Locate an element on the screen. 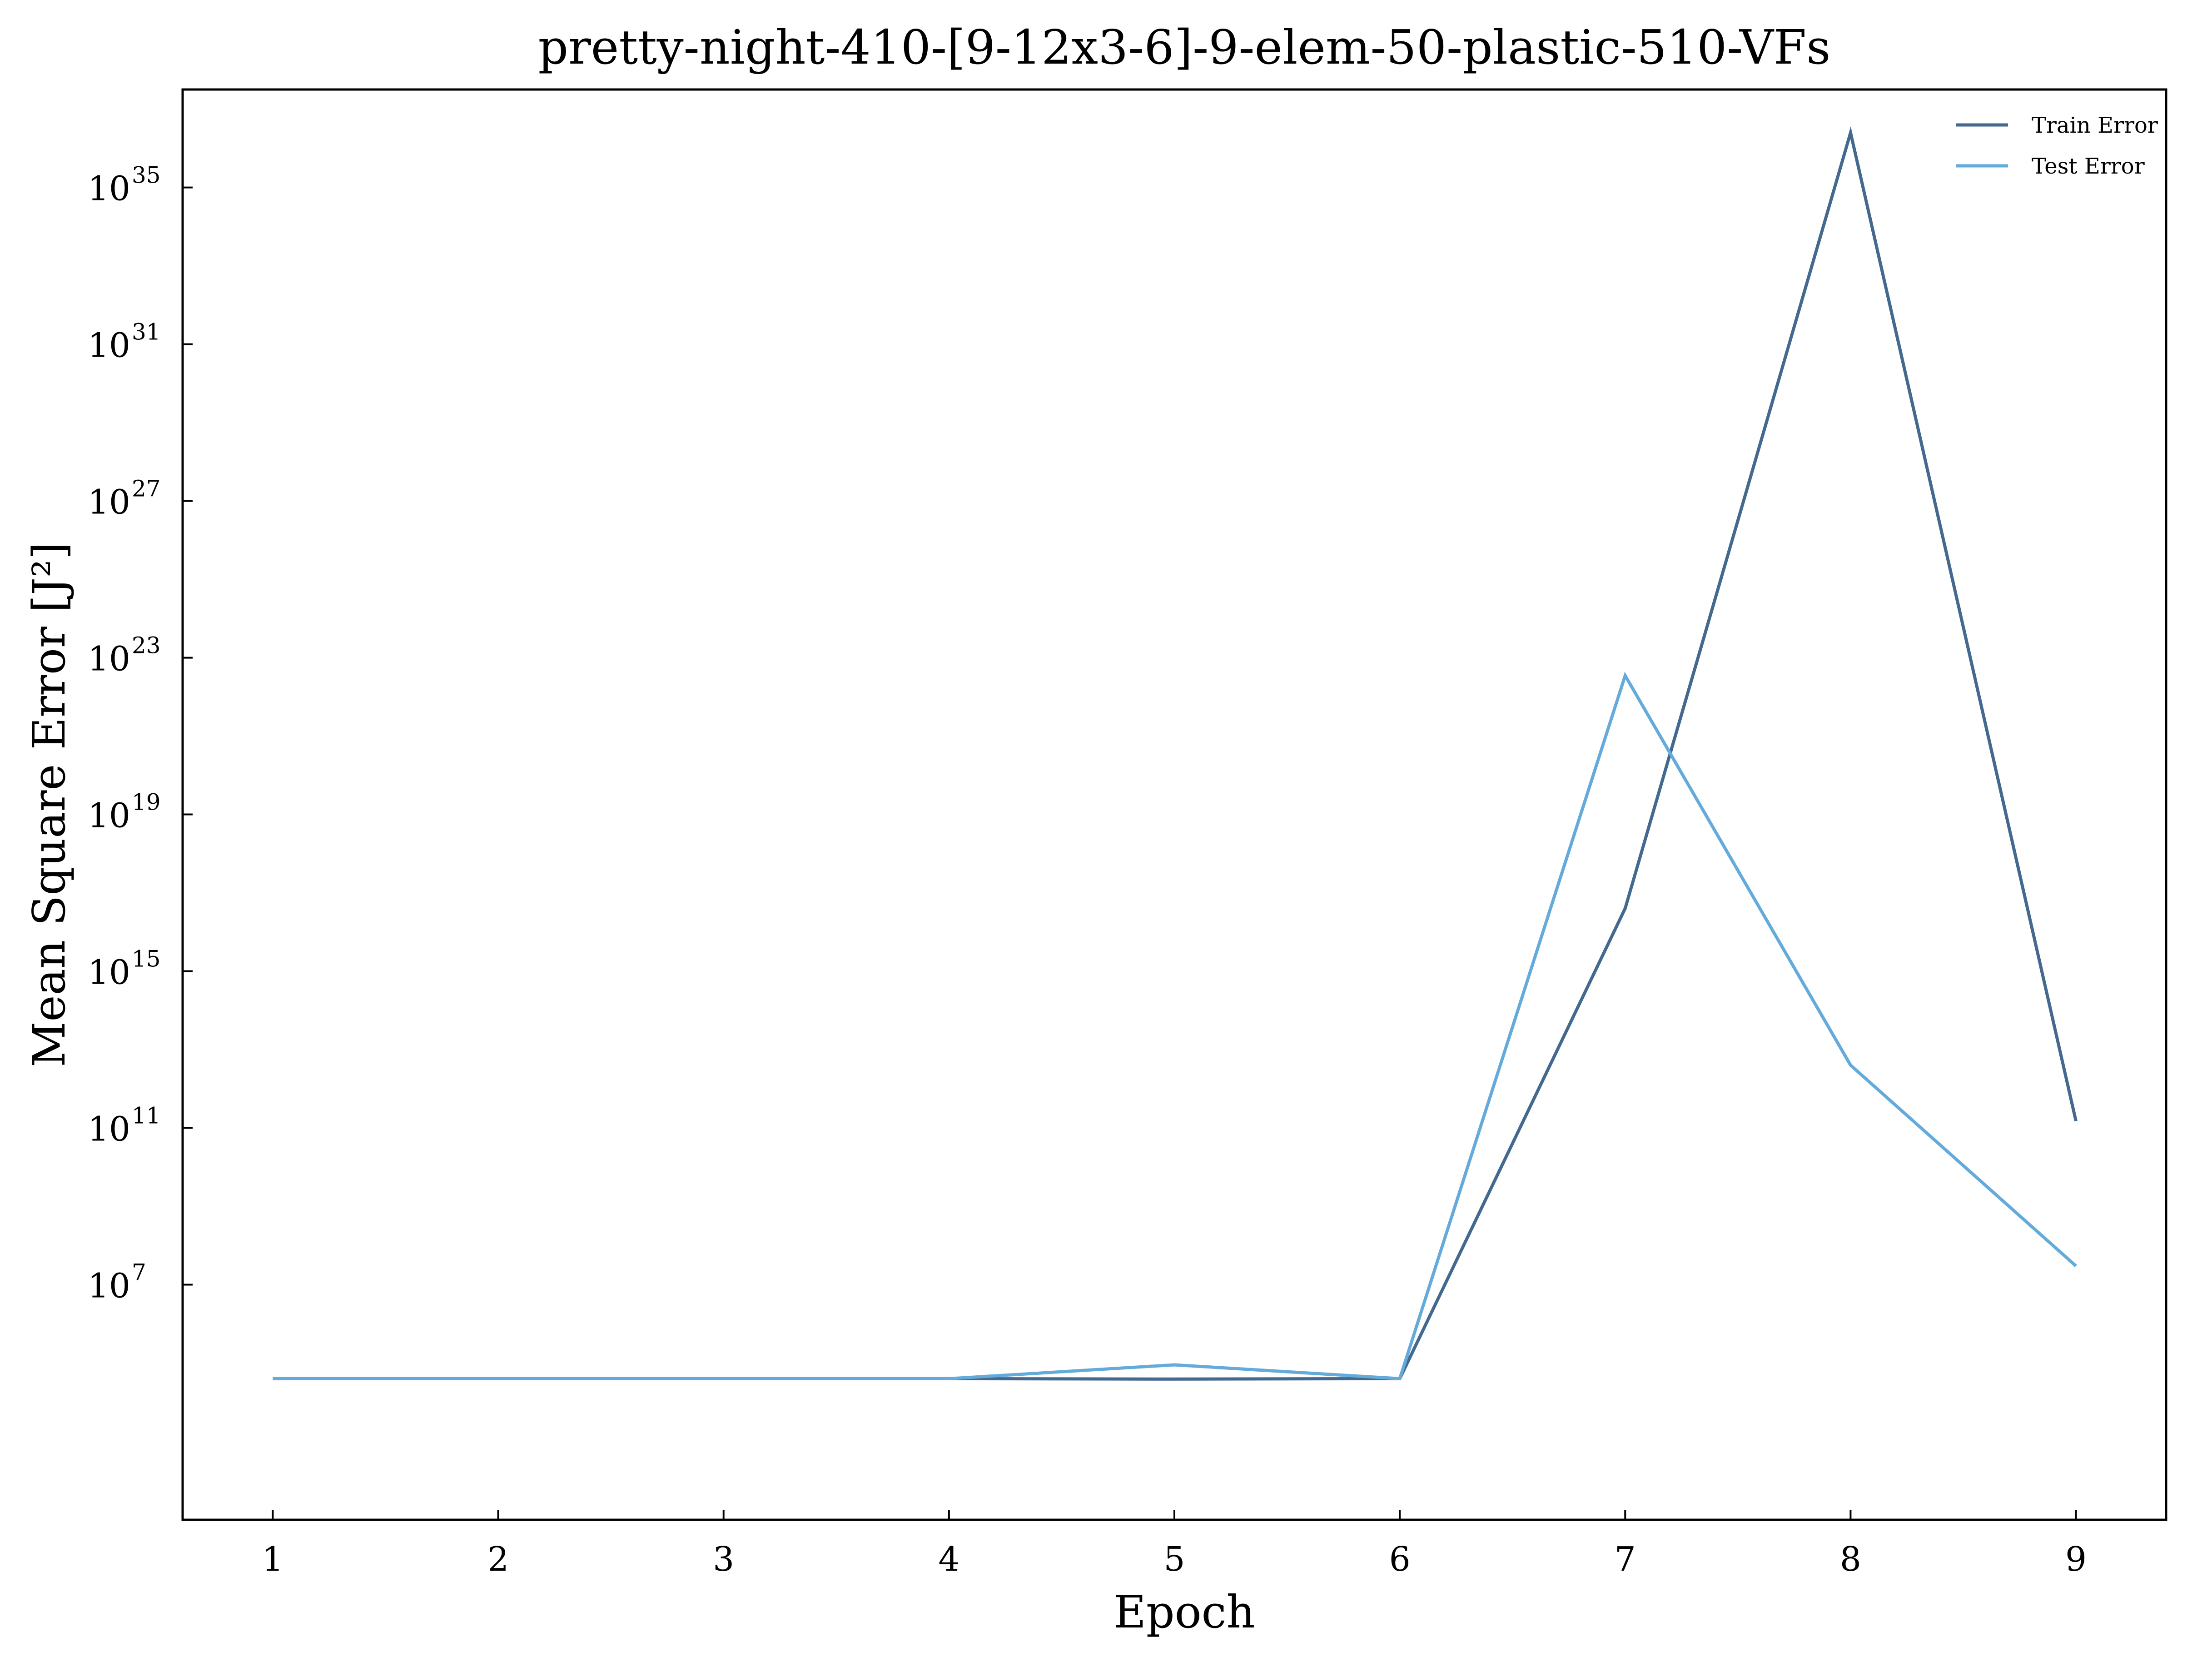 The image size is (2212, 1667). x-axis: 1 2 3 4 5 6 7 8 9 is located at coordinates (1175, 1544).